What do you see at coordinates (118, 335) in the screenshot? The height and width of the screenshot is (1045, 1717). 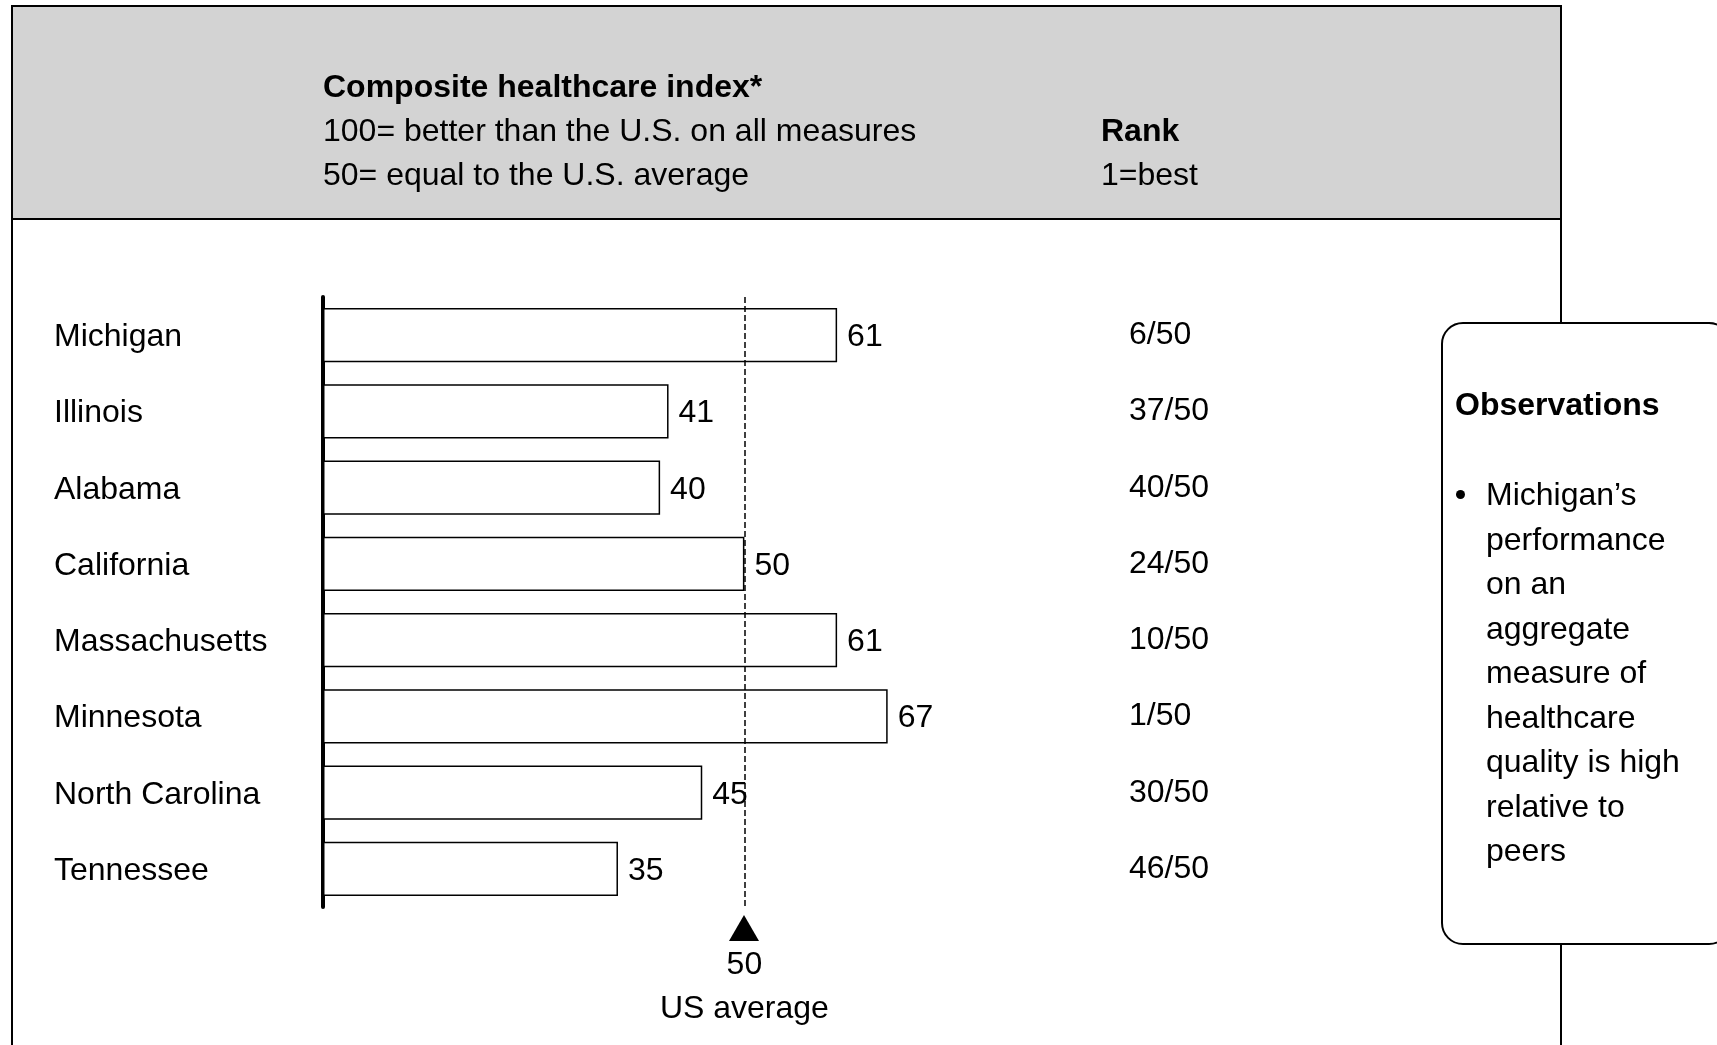 I see `y-tick-label: Michigan` at bounding box center [118, 335].